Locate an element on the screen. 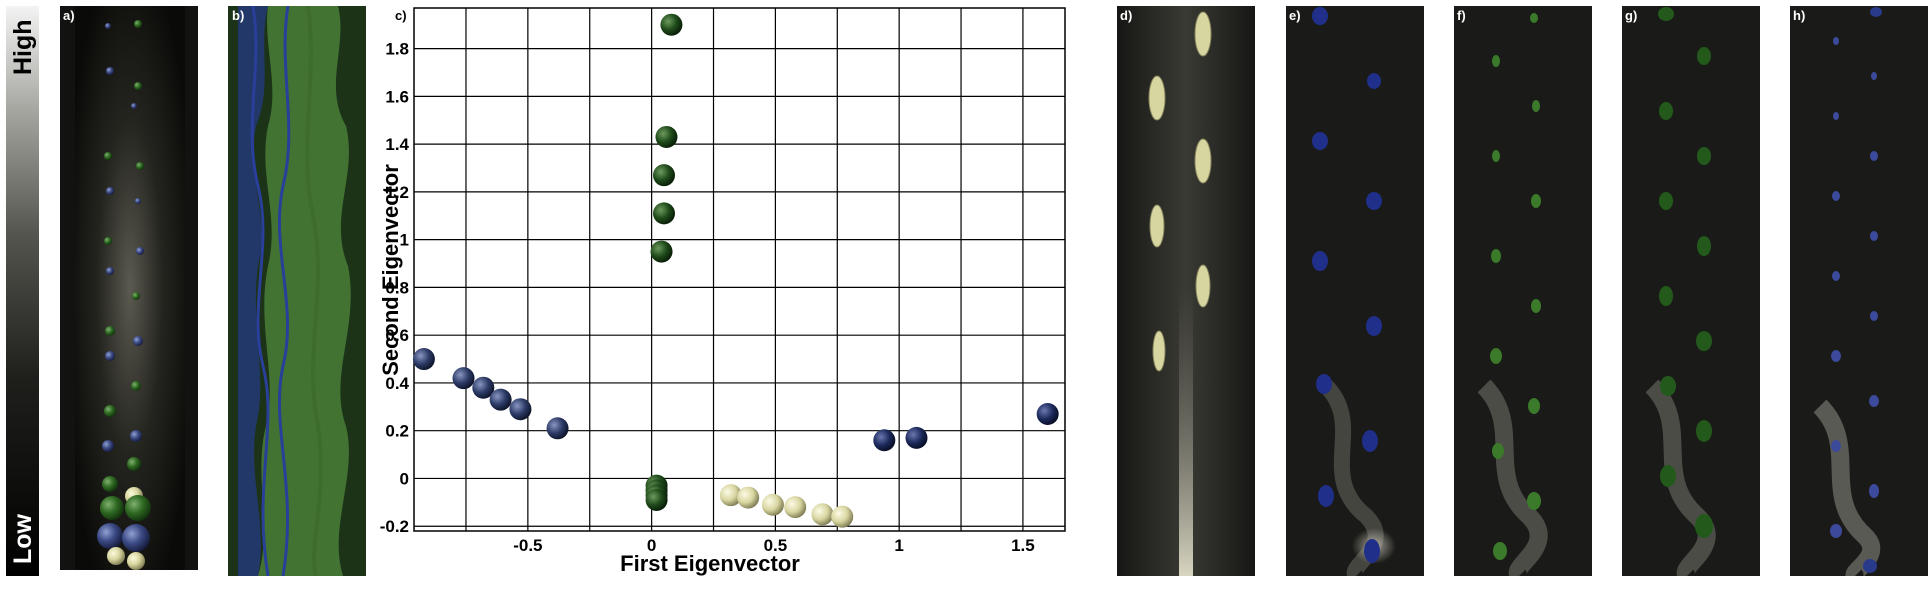  panel-g-image is located at coordinates (1691, 291).